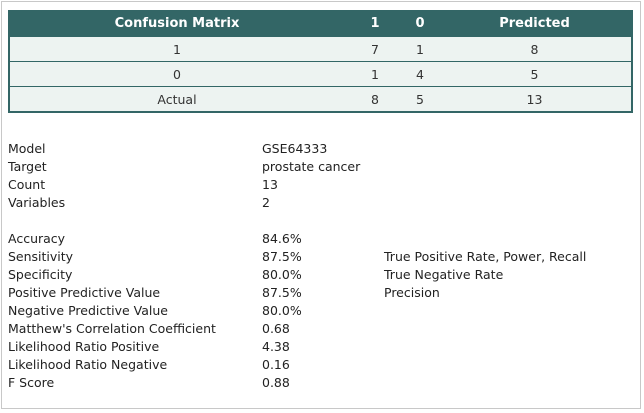 This screenshot has width=644, height=413. What do you see at coordinates (112, 328) in the screenshot?
I see `metric-label: Matthew's Correlation Coefficient` at bounding box center [112, 328].